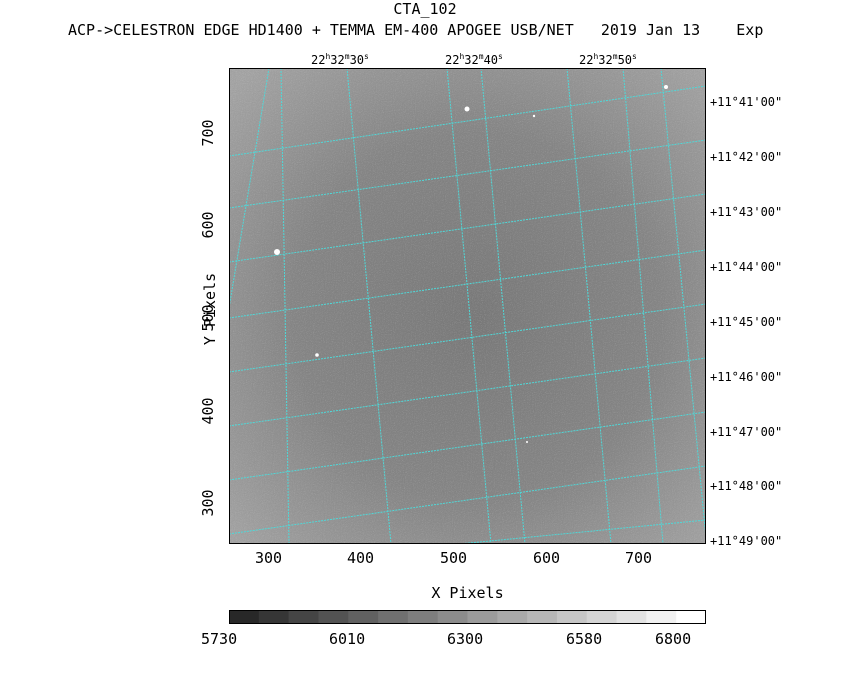 This screenshot has height=680, width=850. Describe the element at coordinates (208, 132) in the screenshot. I see `y-tick-700: 700` at that location.